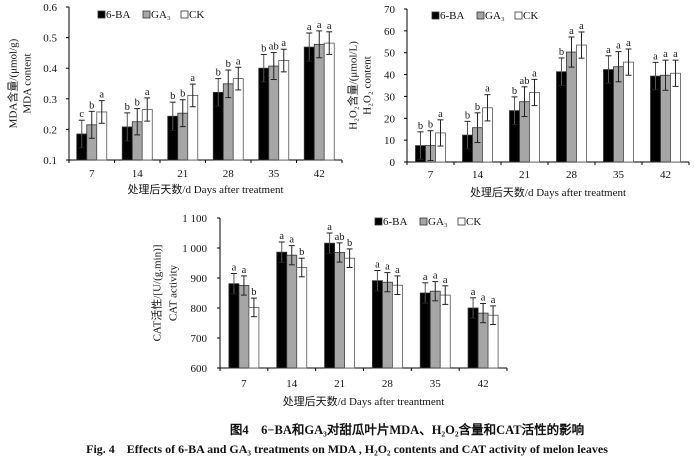 This screenshot has height=463, width=694. What do you see at coordinates (483, 384) in the screenshot?
I see `x-tick-label: 42` at bounding box center [483, 384].